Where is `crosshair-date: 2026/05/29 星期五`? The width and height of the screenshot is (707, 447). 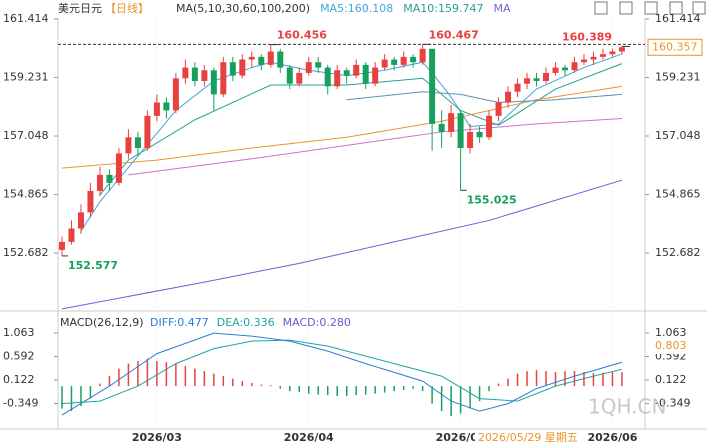
crosshair-date: 2026/05/29 星期五 is located at coordinates (528, 437).